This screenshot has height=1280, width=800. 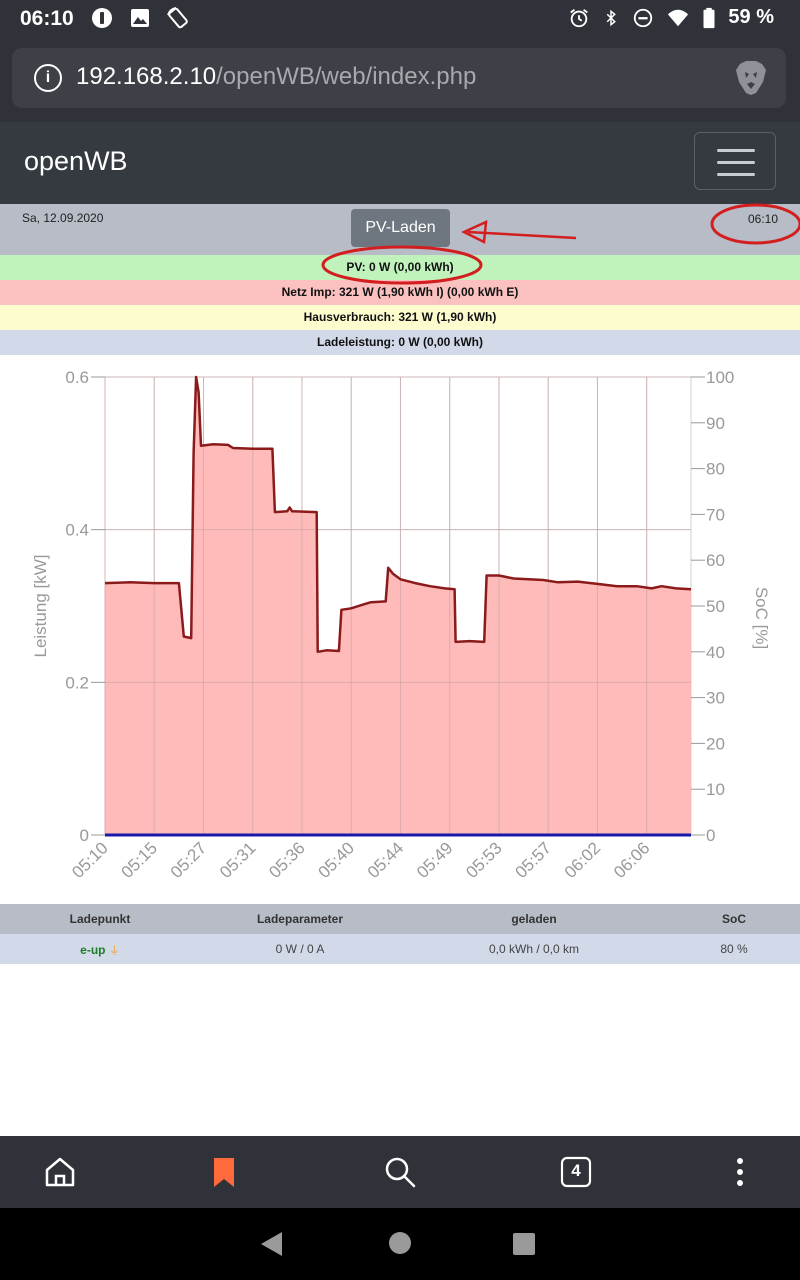 What do you see at coordinates (740, 1172) in the screenshot?
I see `more-options-icon` at bounding box center [740, 1172].